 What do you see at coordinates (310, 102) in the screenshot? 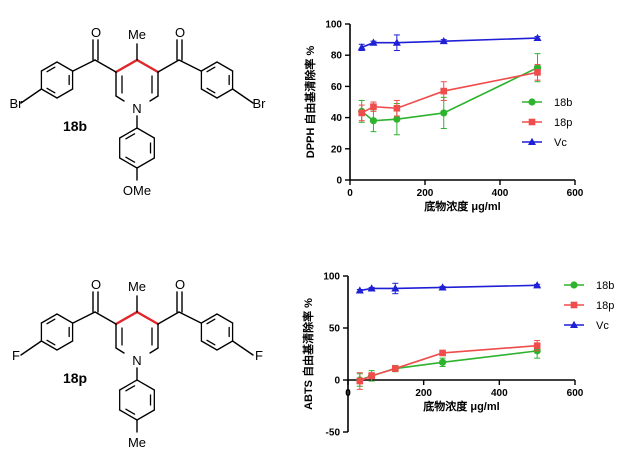
I see `y-axis-title: DPPH 自由基清除率 %` at bounding box center [310, 102].